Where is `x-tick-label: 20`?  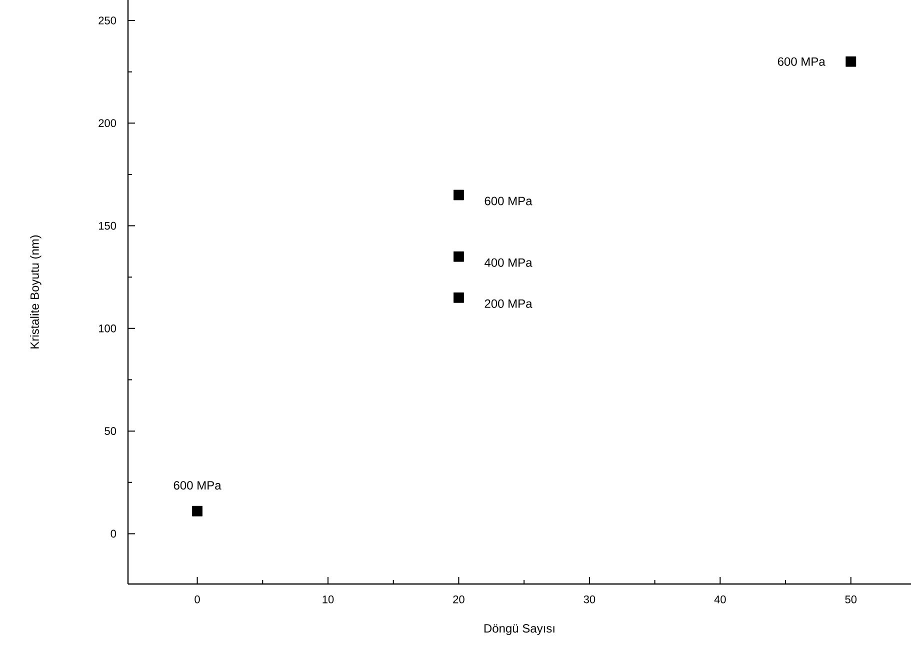 x-tick-label: 20 is located at coordinates (458, 600).